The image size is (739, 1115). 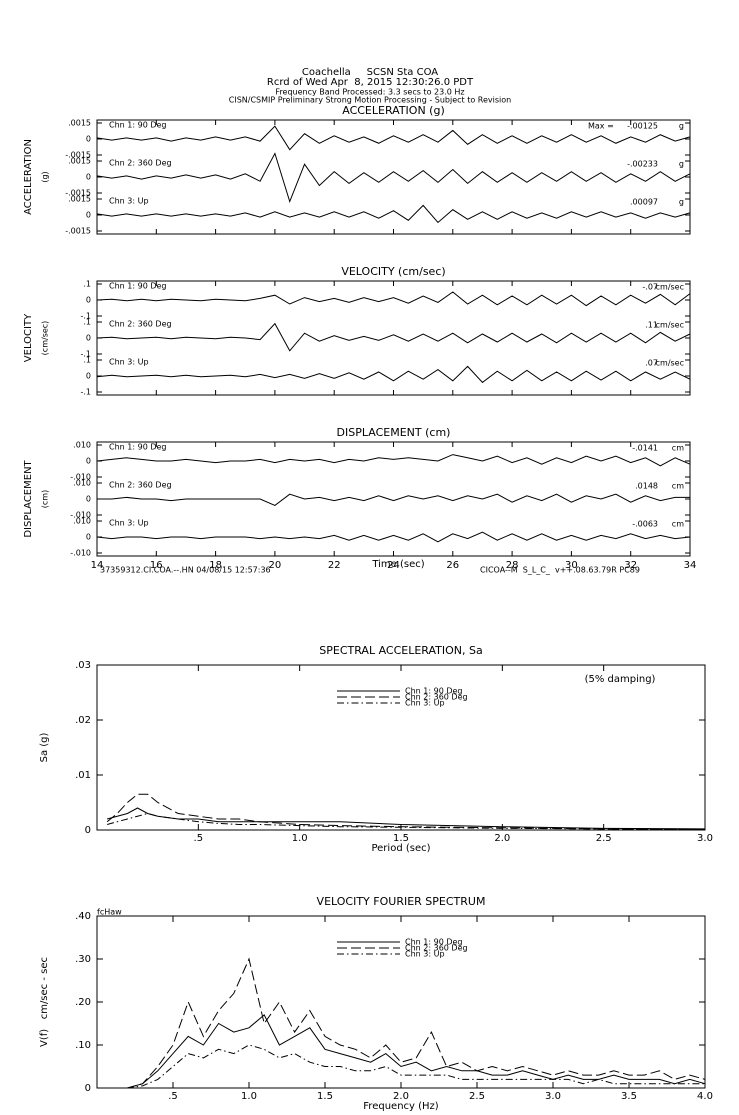 What do you see at coordinates (705, 1096) in the screenshot?
I see `x-tick-label: 4.0` at bounding box center [705, 1096].